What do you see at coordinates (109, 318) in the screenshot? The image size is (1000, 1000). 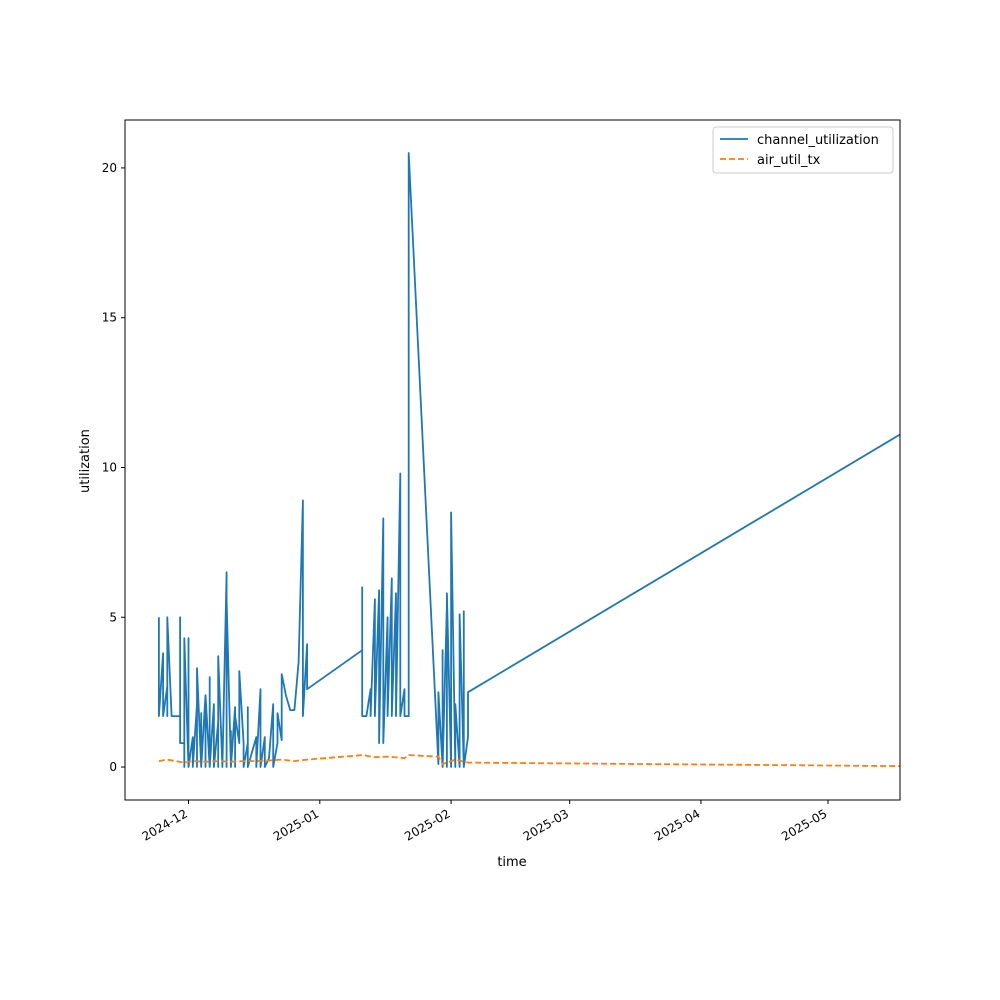 I see `y-tick-label: 15` at bounding box center [109, 318].